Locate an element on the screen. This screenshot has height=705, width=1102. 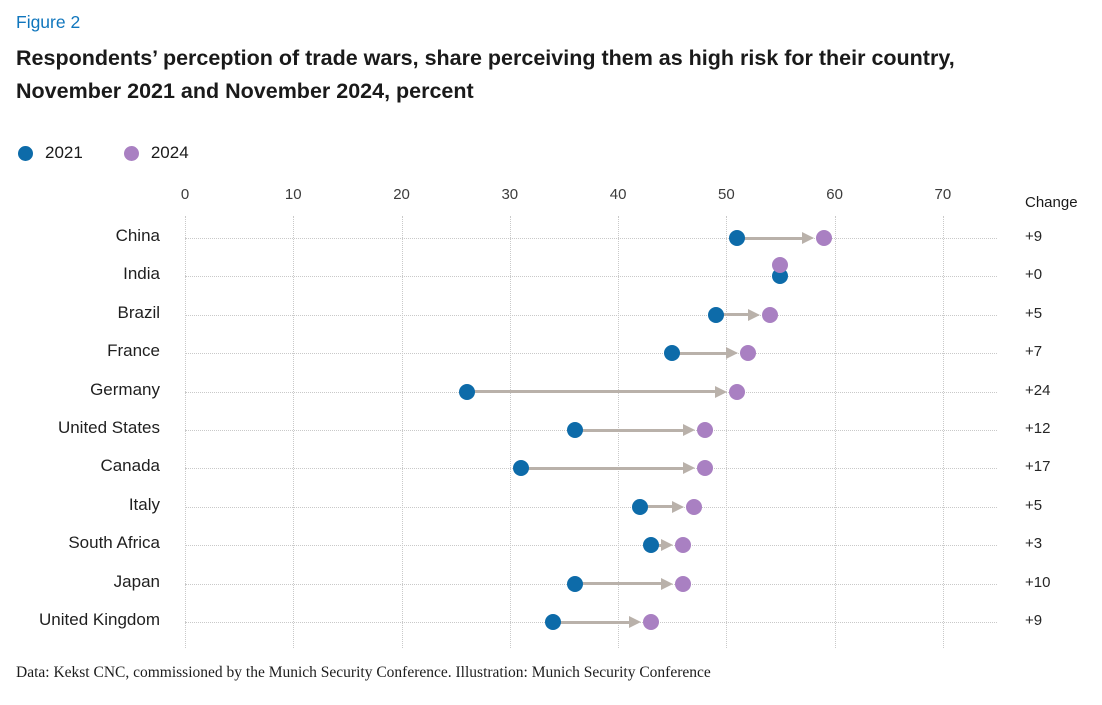
legend-dot-2024 is located at coordinates (131, 153).